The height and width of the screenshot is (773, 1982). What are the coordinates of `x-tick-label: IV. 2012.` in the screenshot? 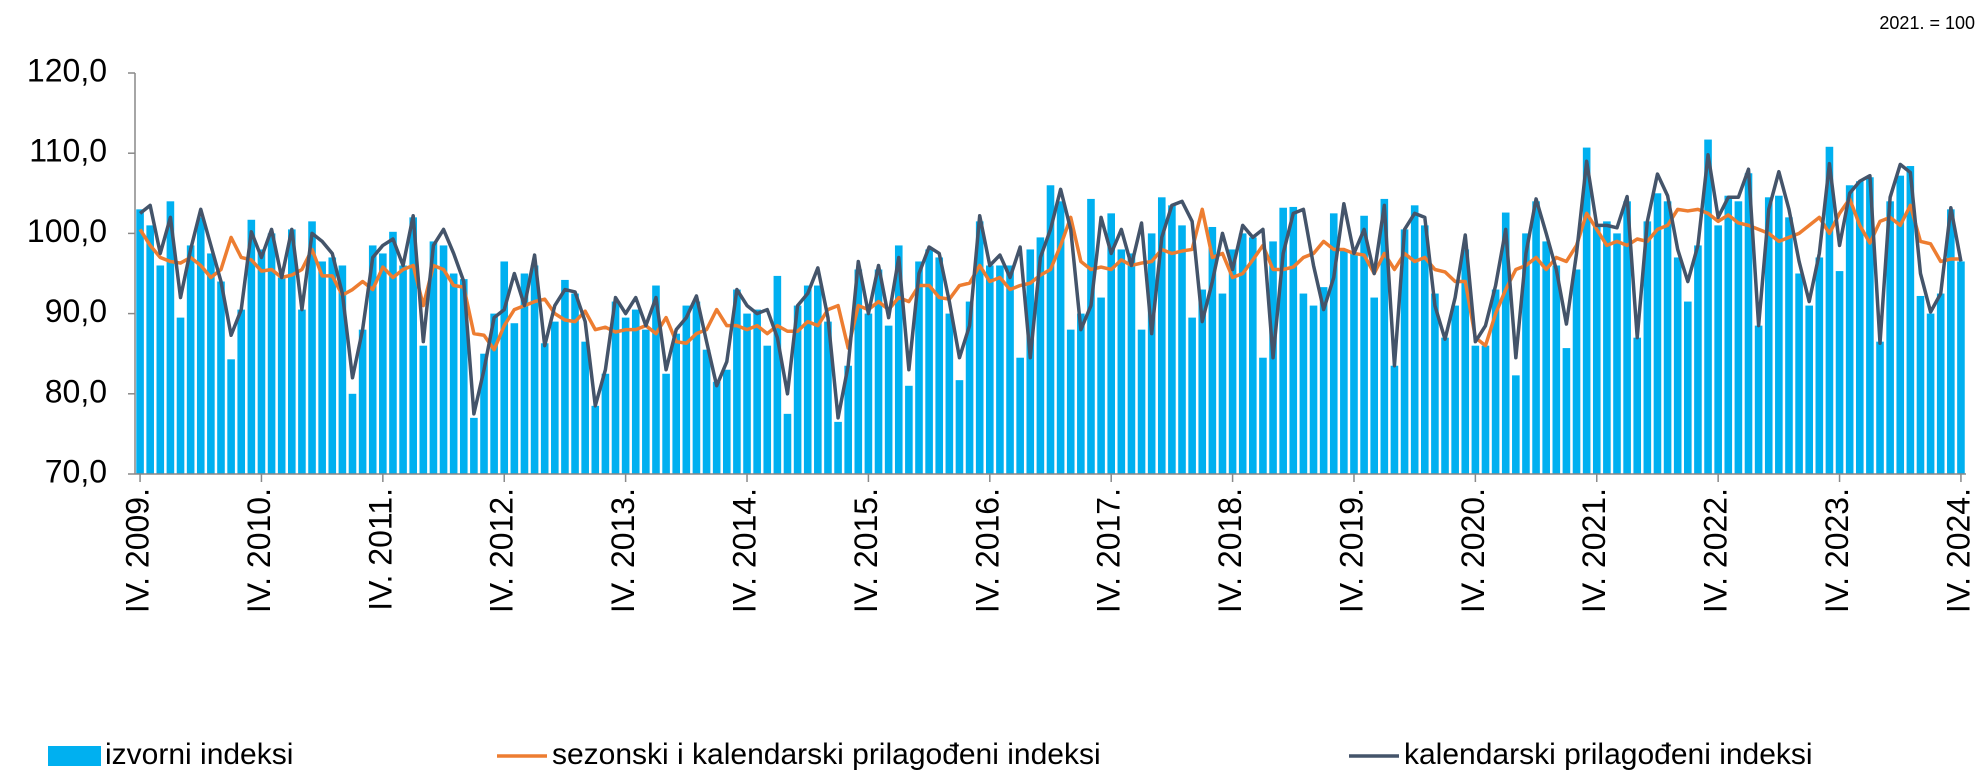 It's located at (502, 550).